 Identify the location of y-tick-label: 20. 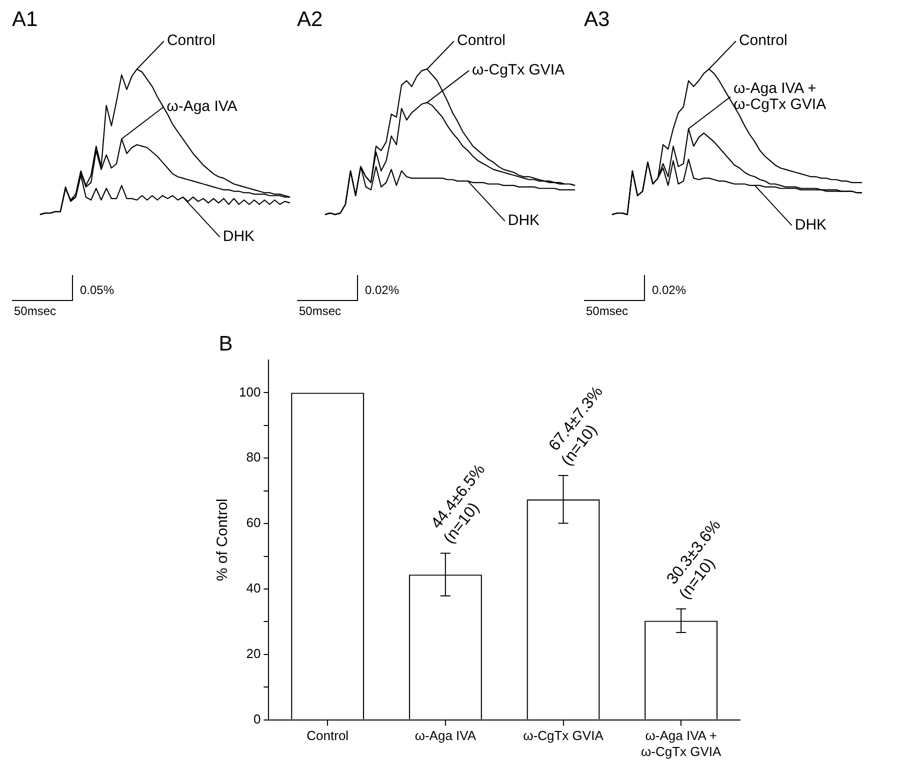
(253, 653).